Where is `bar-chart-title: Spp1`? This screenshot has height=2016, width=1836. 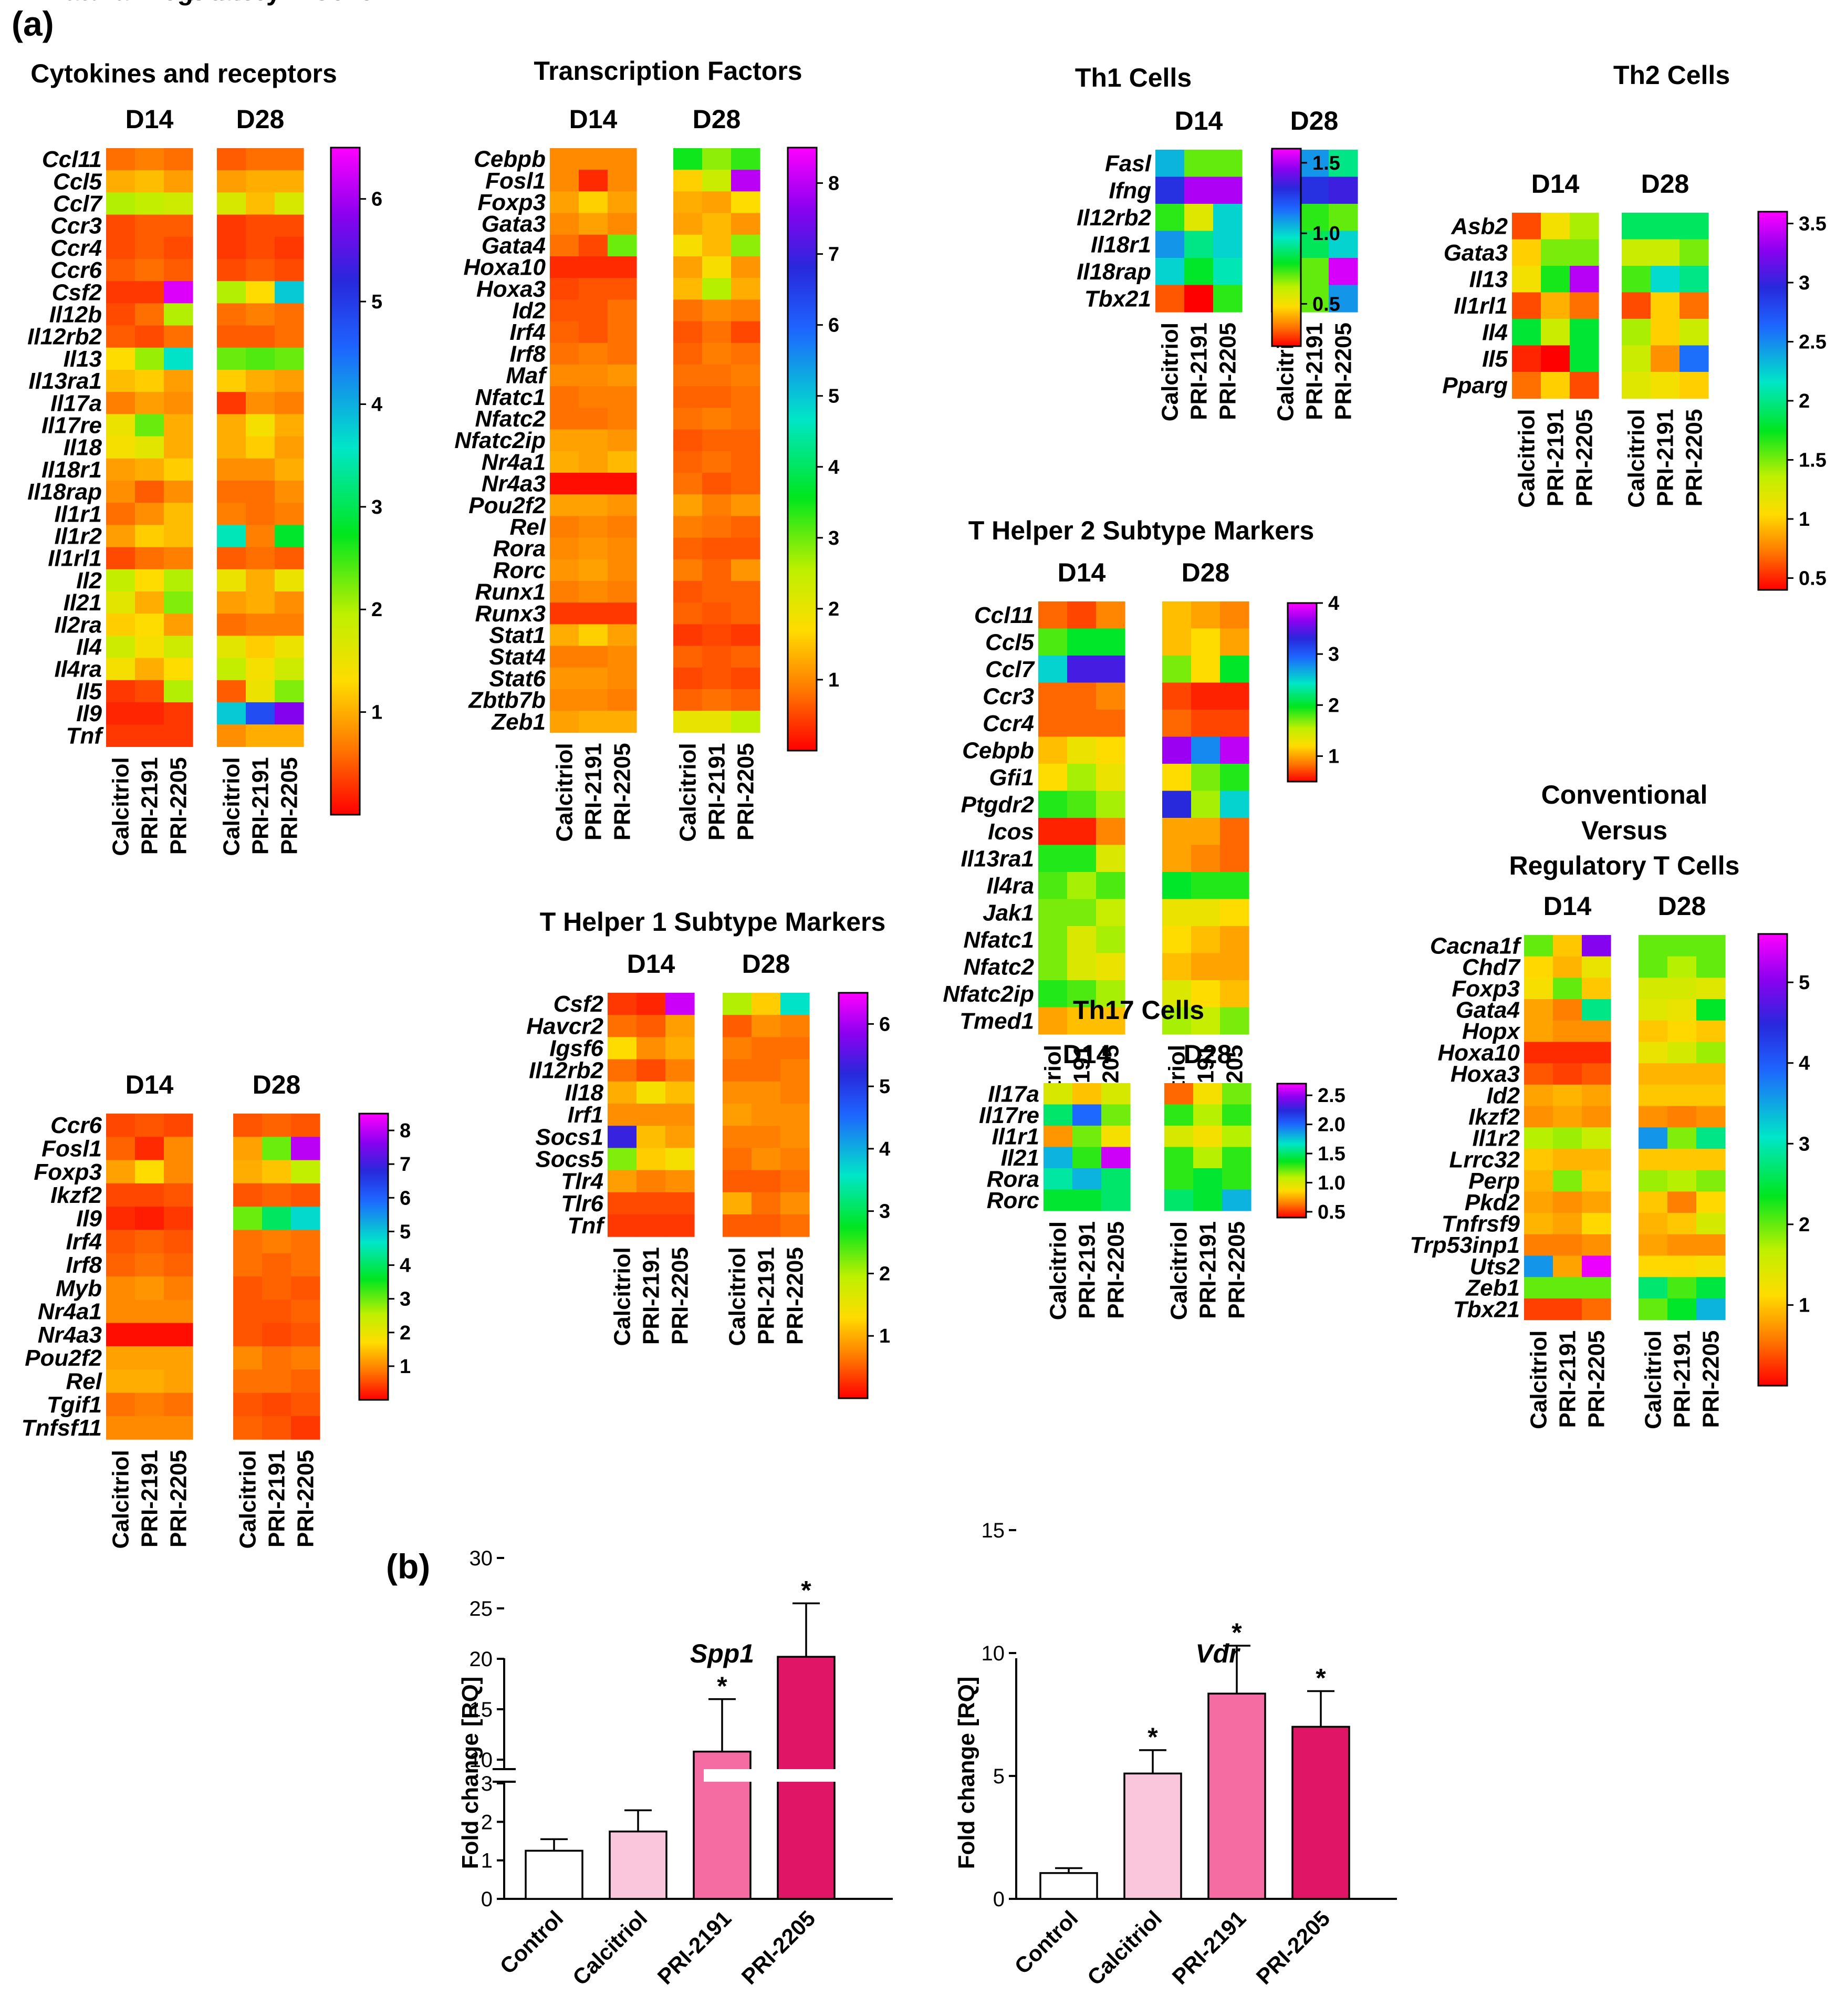 bar-chart-title: Spp1 is located at coordinates (722, 1653).